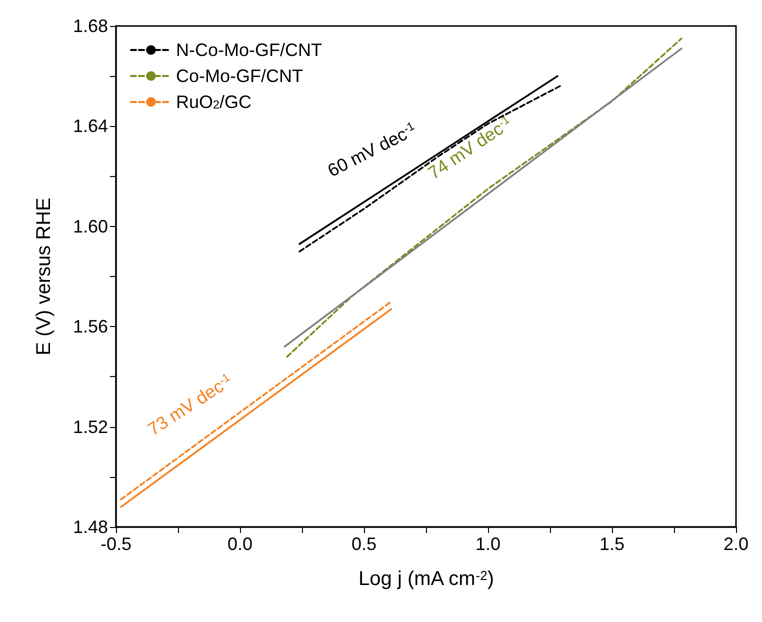 This screenshot has width=762, height=622. I want to click on legend-label: RuO2/GC, so click(214, 102).